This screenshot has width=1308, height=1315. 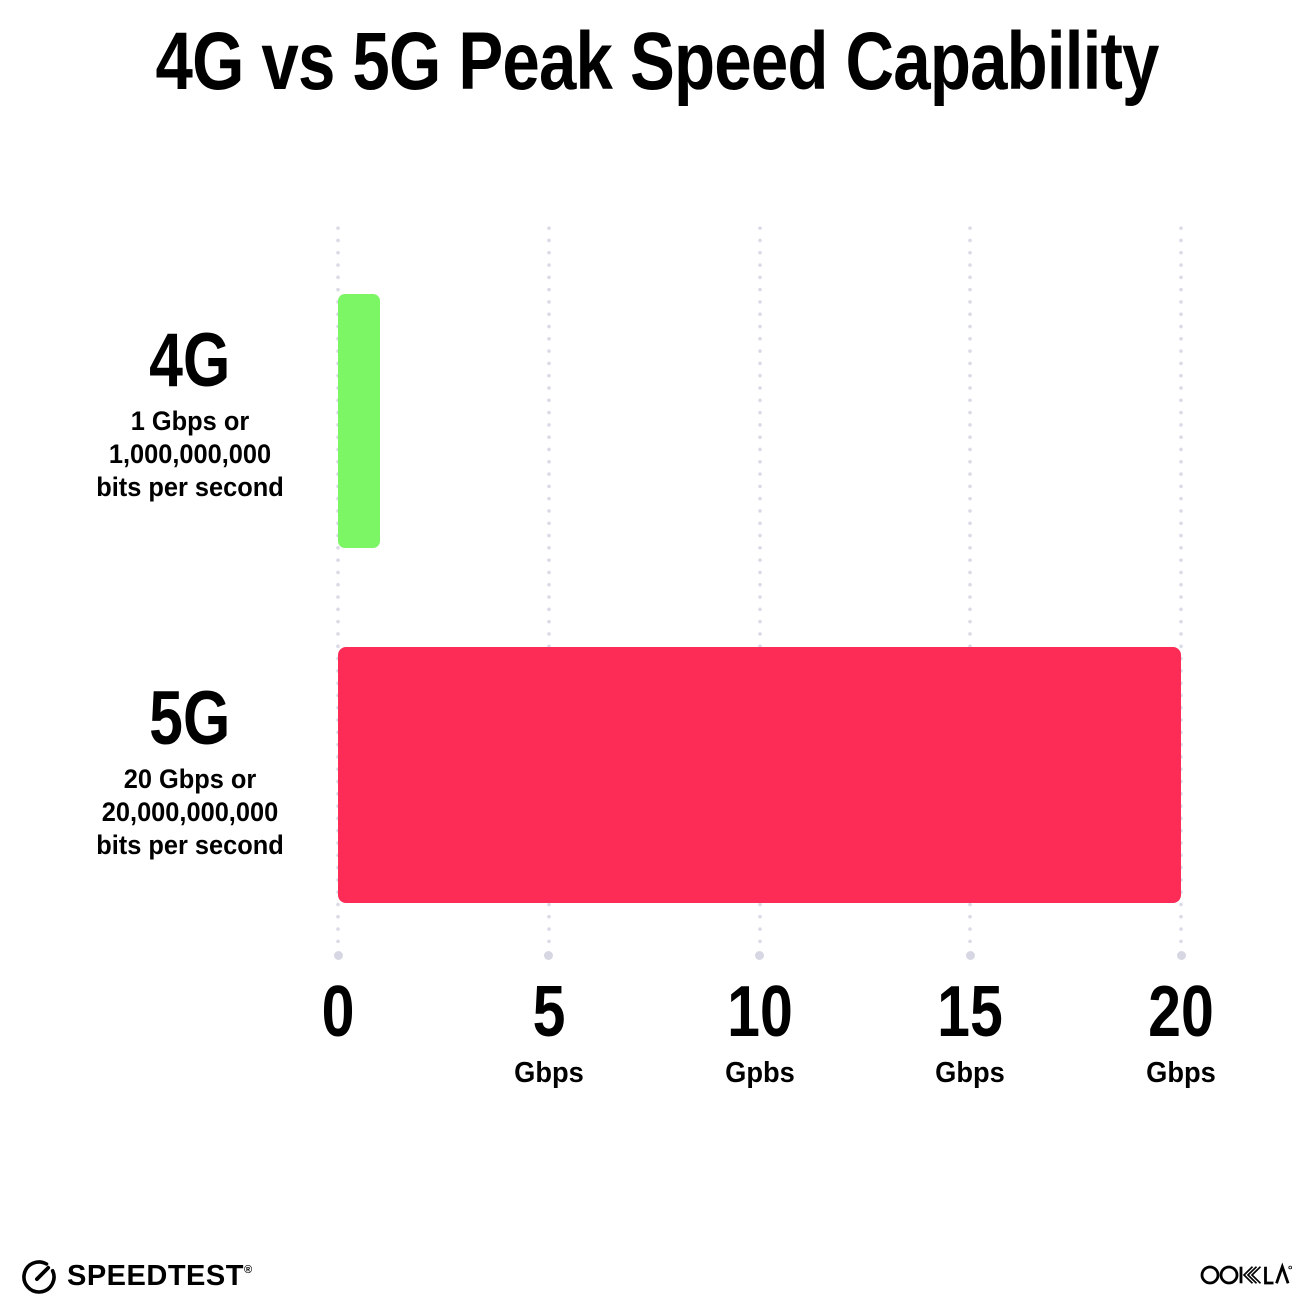 I want to click on x-tick-value: 5, so click(x=549, y=1012).